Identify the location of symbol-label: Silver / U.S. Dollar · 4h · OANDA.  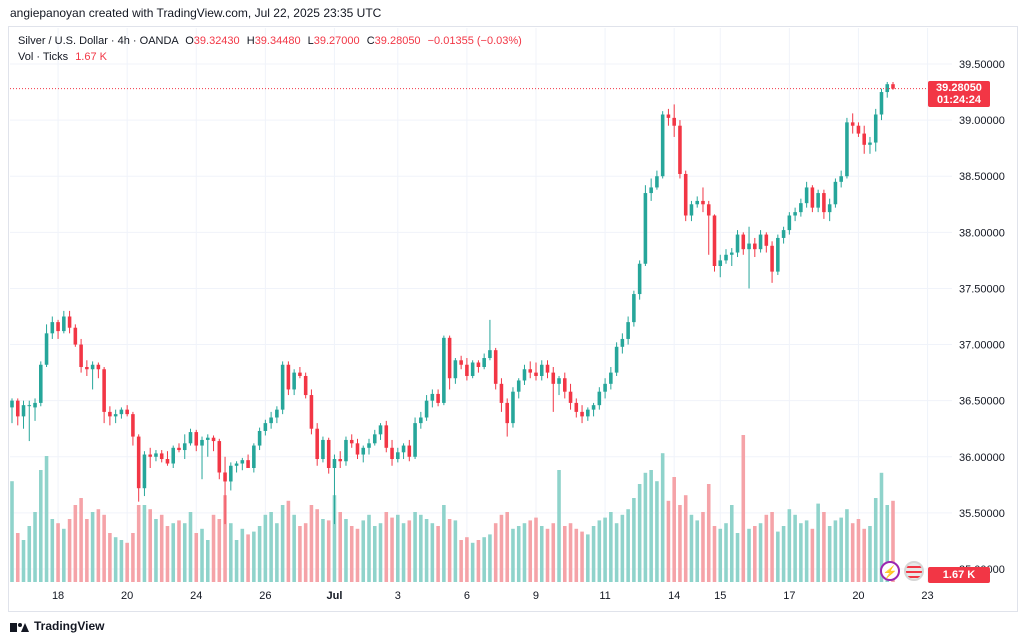
(98, 41).